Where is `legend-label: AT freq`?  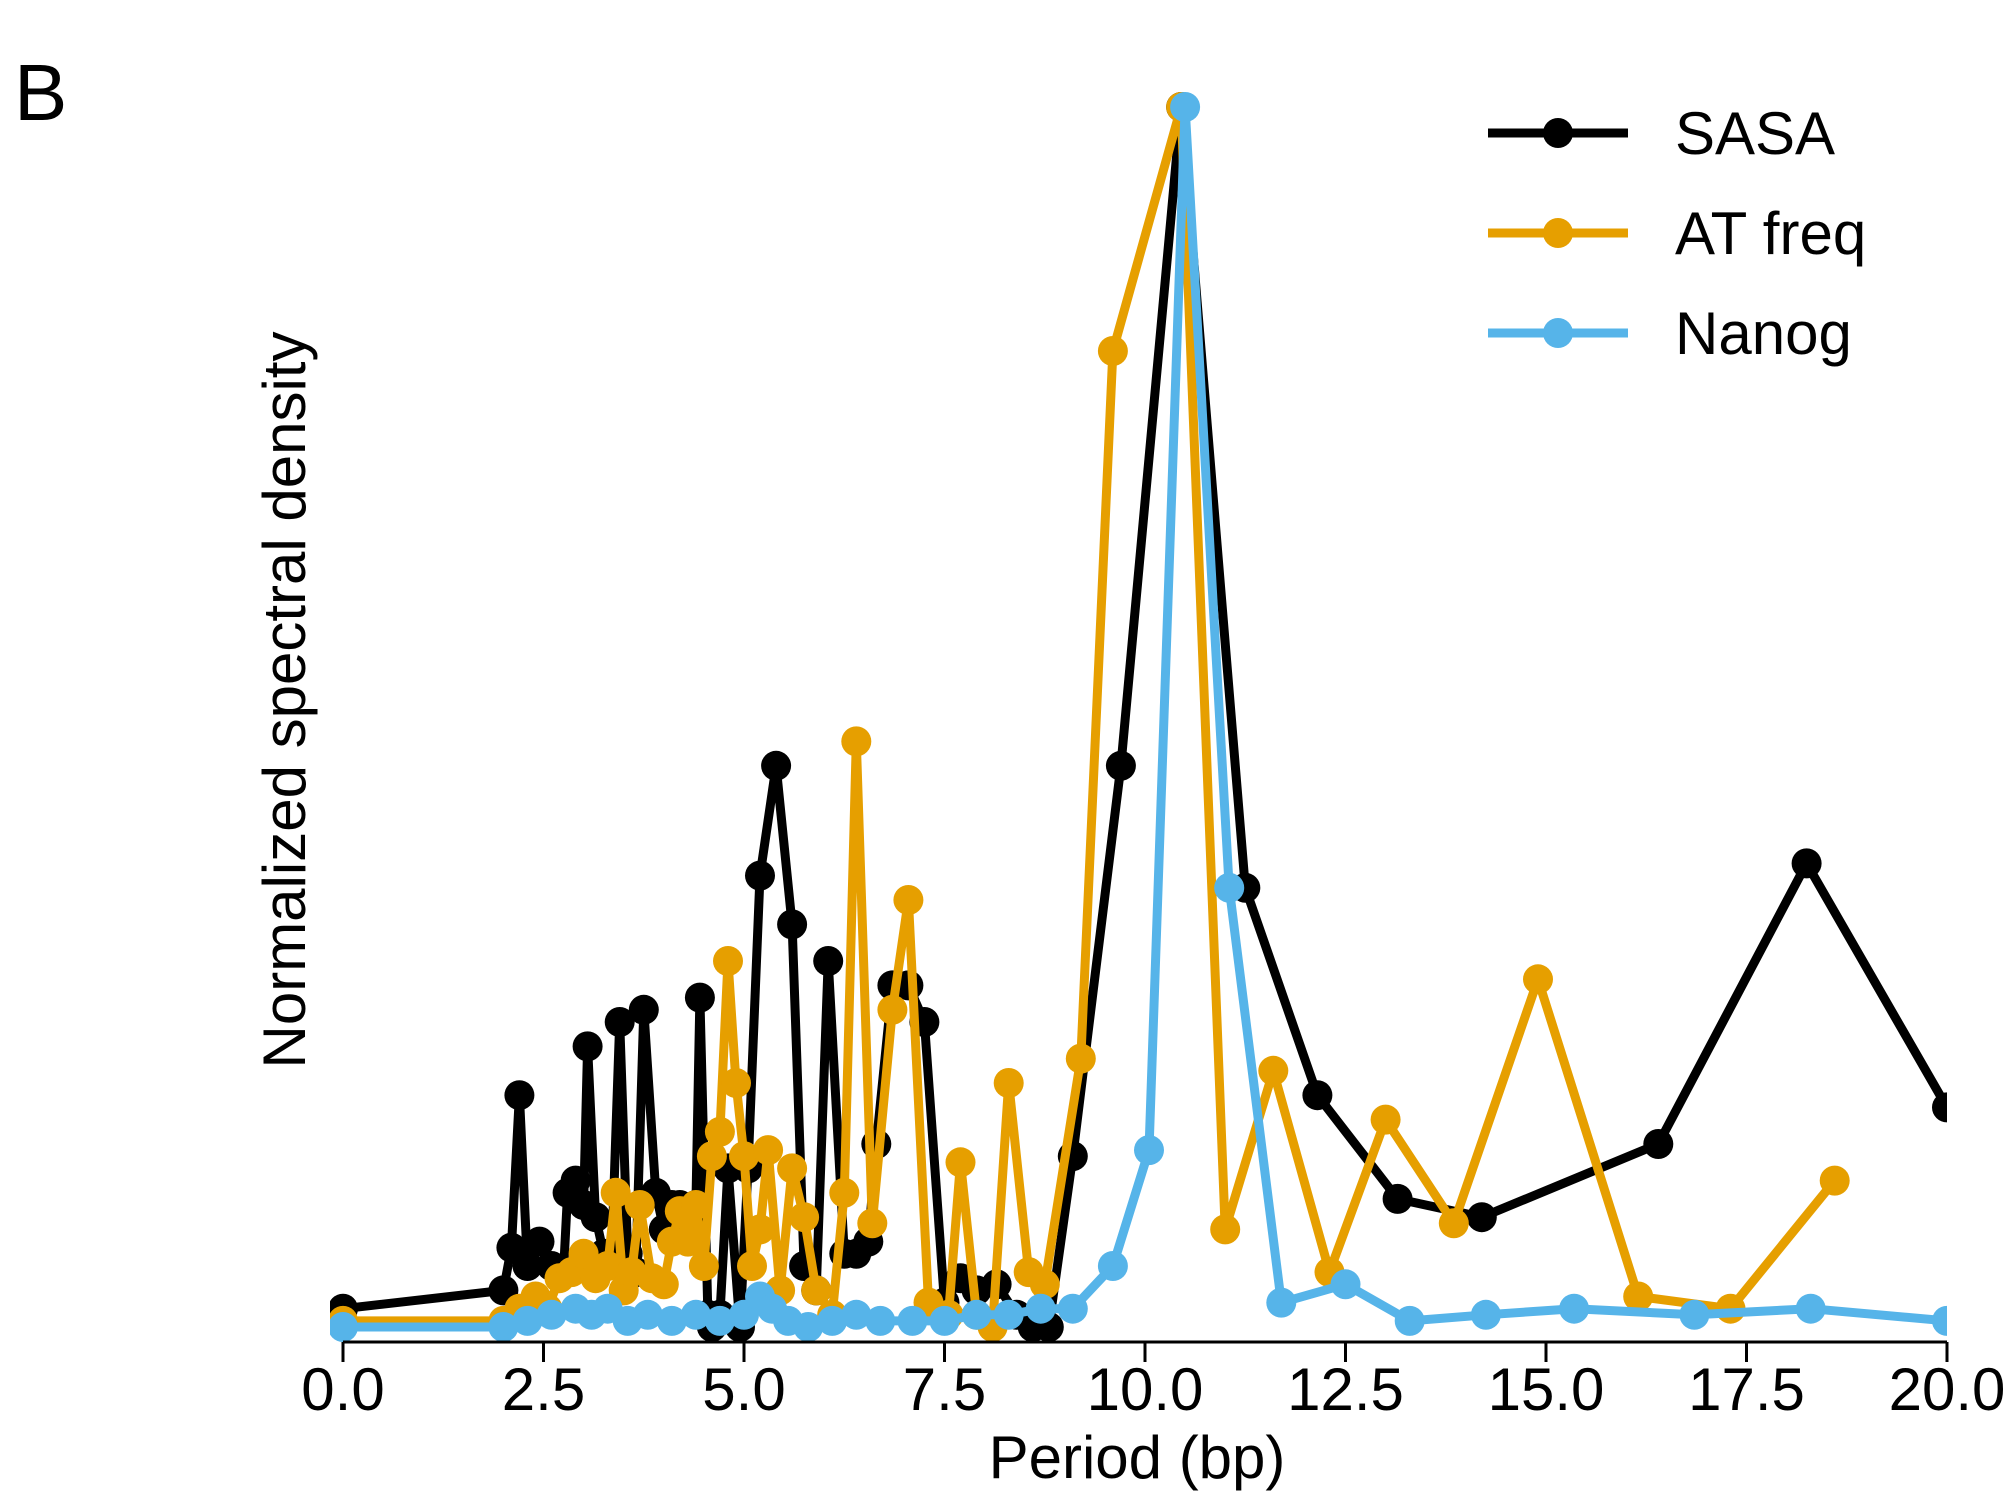 legend-label: AT freq is located at coordinates (1770, 233).